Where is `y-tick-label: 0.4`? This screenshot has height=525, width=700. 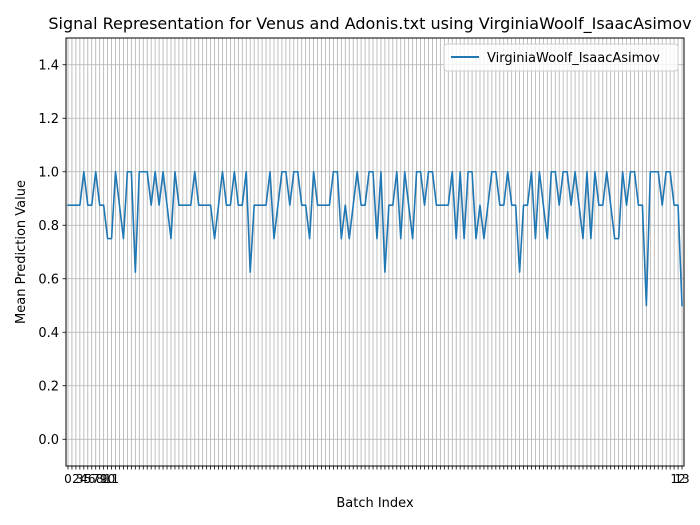 y-tick-label: 0.4 is located at coordinates (48, 333).